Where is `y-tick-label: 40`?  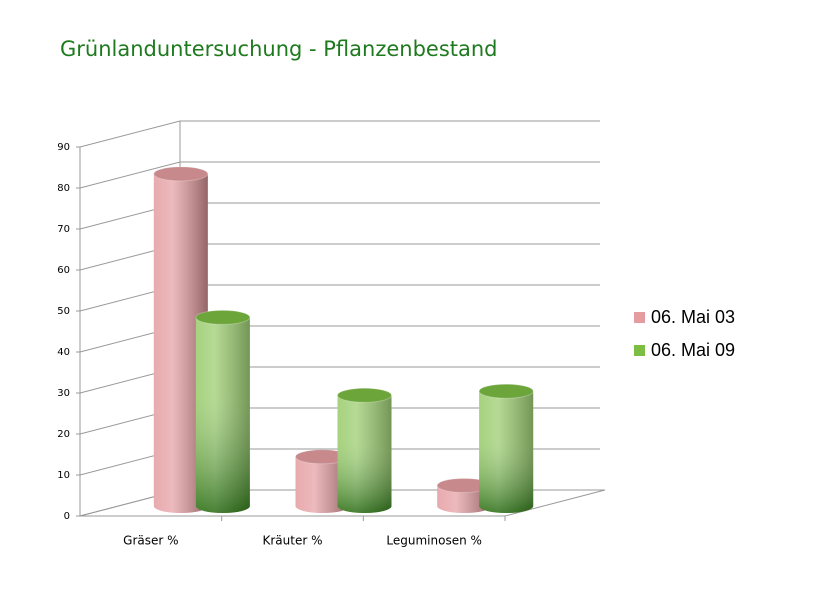 y-tick-label: 40 is located at coordinates (63, 352).